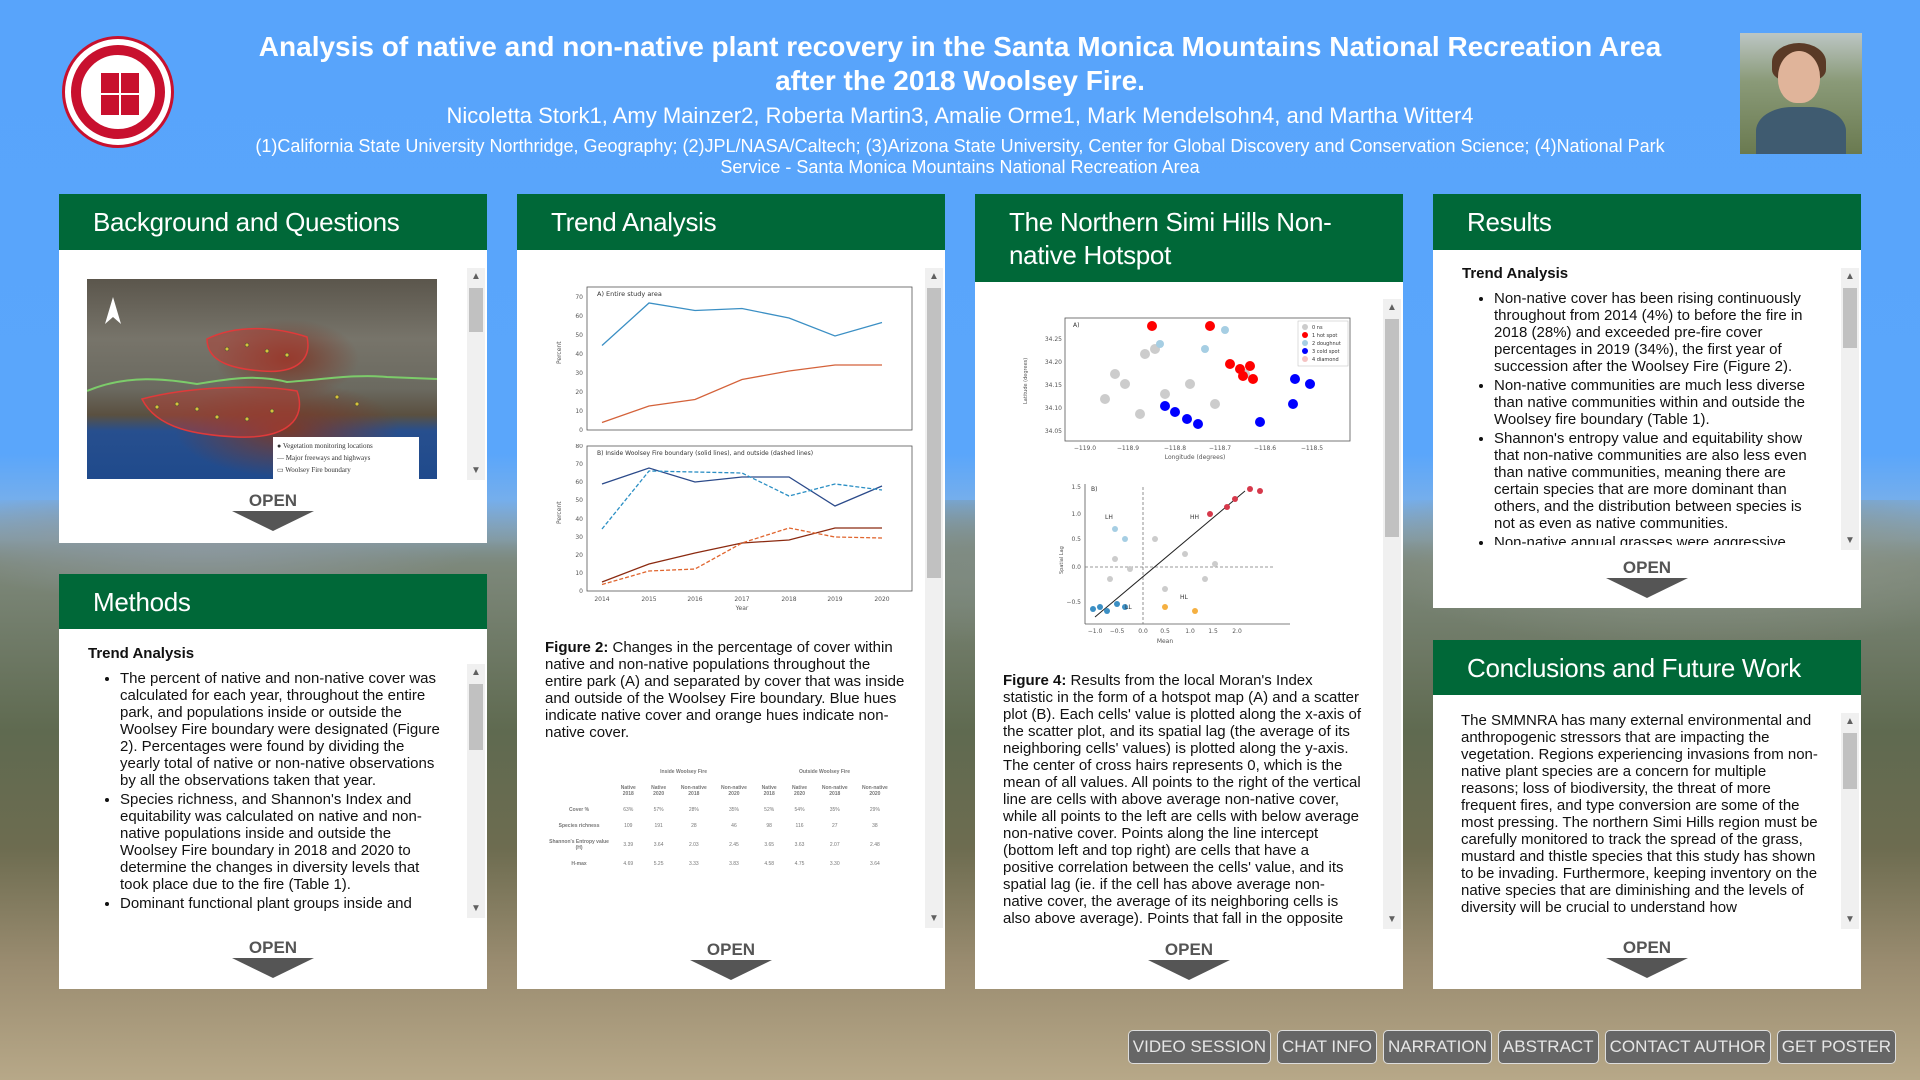 The image size is (1920, 1080). I want to click on legend-item: ● Vegetation monitoring locations, so click(325, 446).